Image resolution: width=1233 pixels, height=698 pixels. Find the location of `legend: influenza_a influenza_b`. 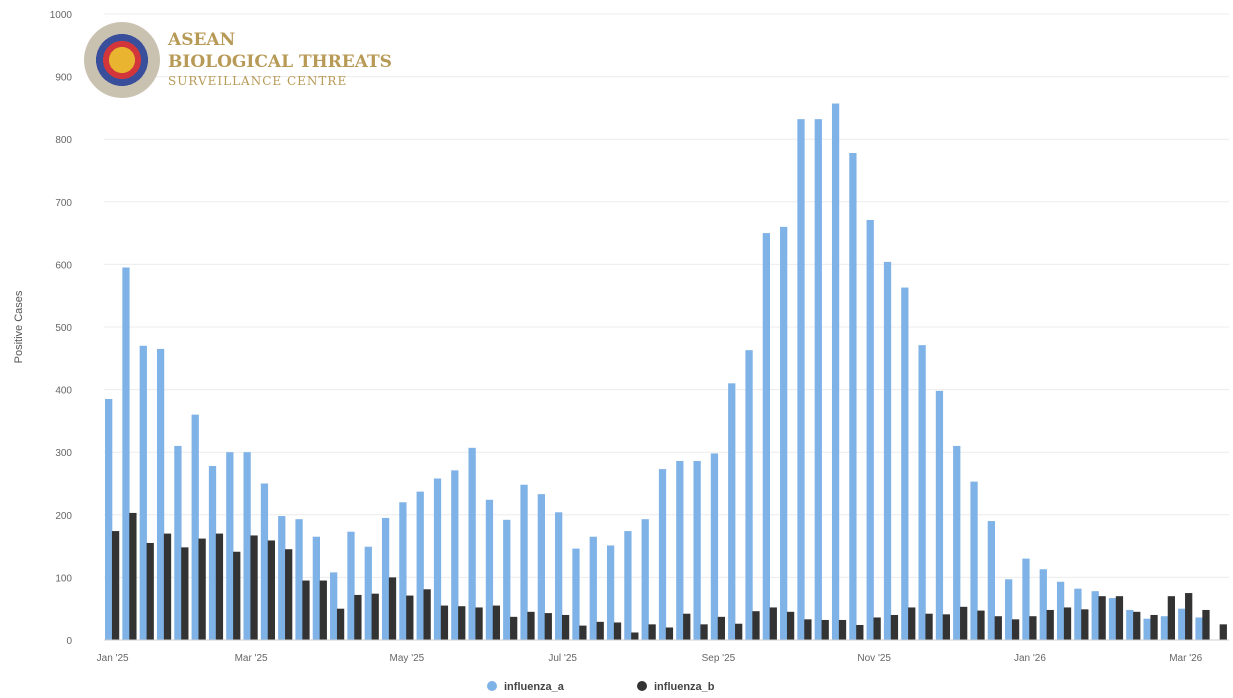

legend: influenza_a influenza_b is located at coordinates (601, 687).